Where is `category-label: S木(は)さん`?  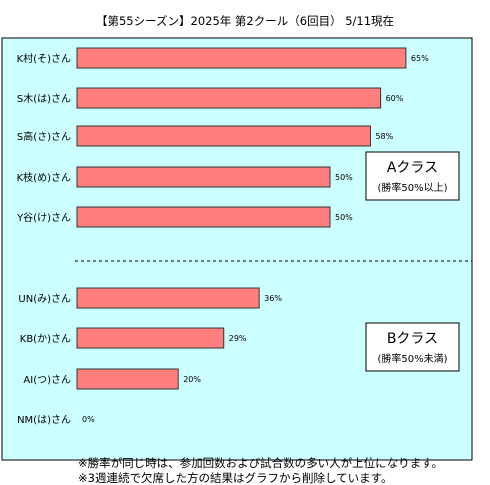
category-label: S木(は)さん is located at coordinates (44, 99).